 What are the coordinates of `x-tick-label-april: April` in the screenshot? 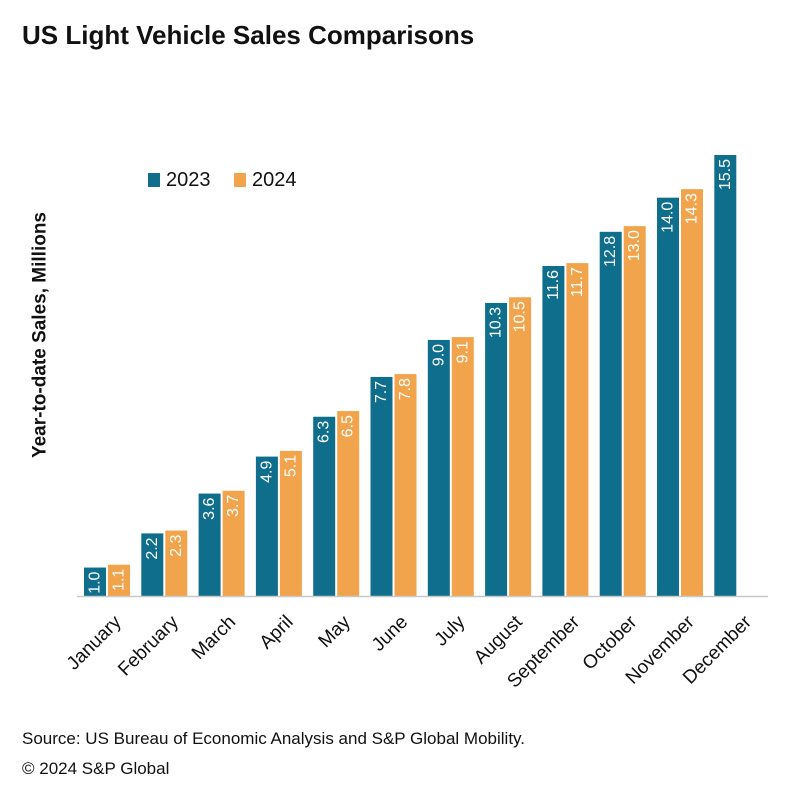 It's located at (277, 633).